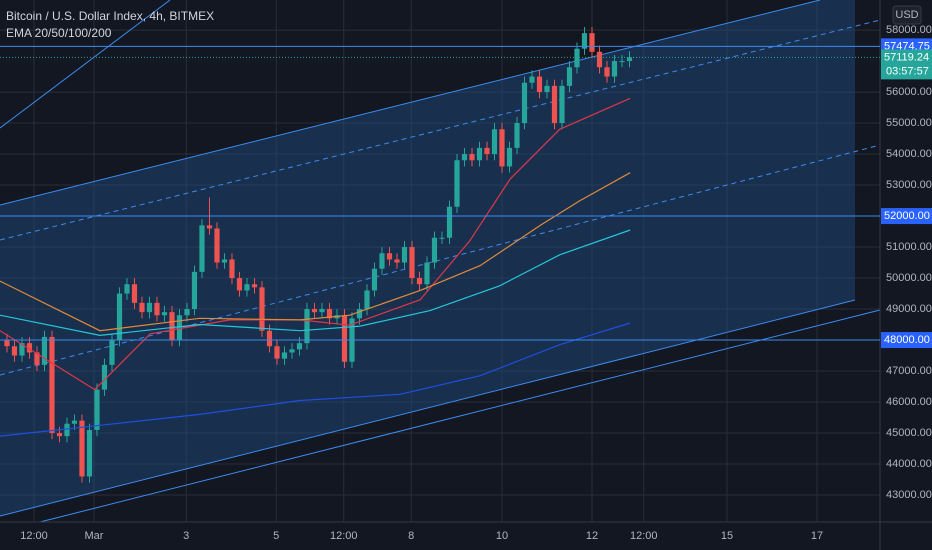  What do you see at coordinates (909, 278) in the screenshot?
I see `y-tick-label: 50000.00` at bounding box center [909, 278].